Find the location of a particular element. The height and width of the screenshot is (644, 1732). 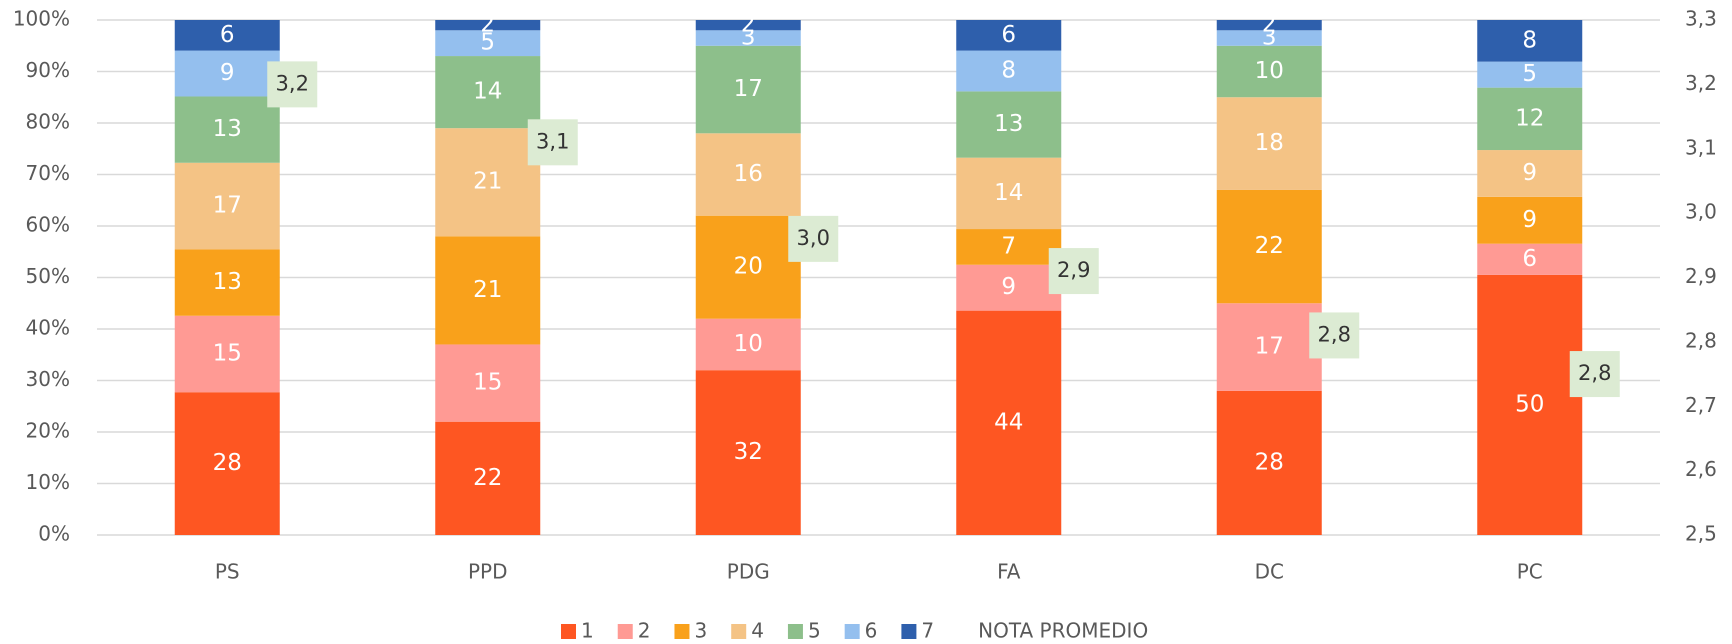

y-tick-label: 90% is located at coordinates (48, 70).